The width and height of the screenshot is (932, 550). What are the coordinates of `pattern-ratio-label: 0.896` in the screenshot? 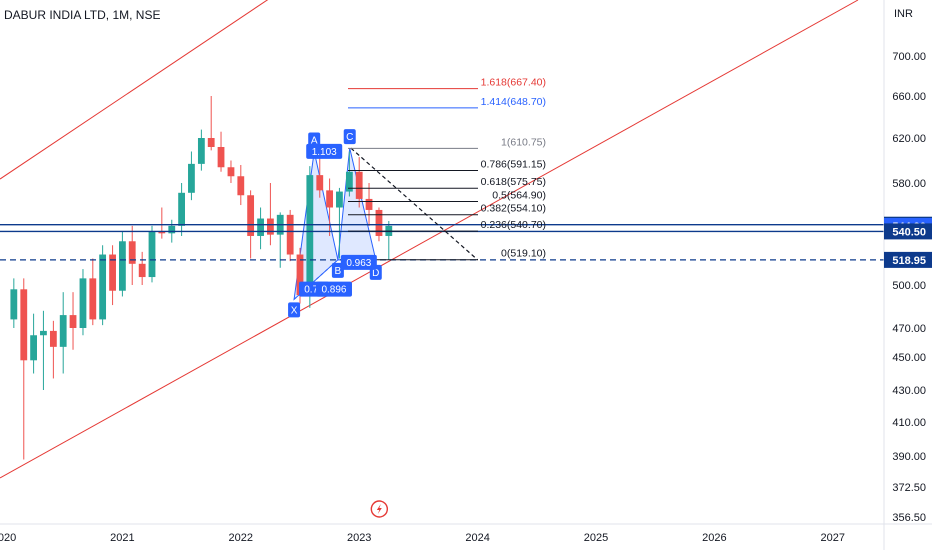 It's located at (333, 290).